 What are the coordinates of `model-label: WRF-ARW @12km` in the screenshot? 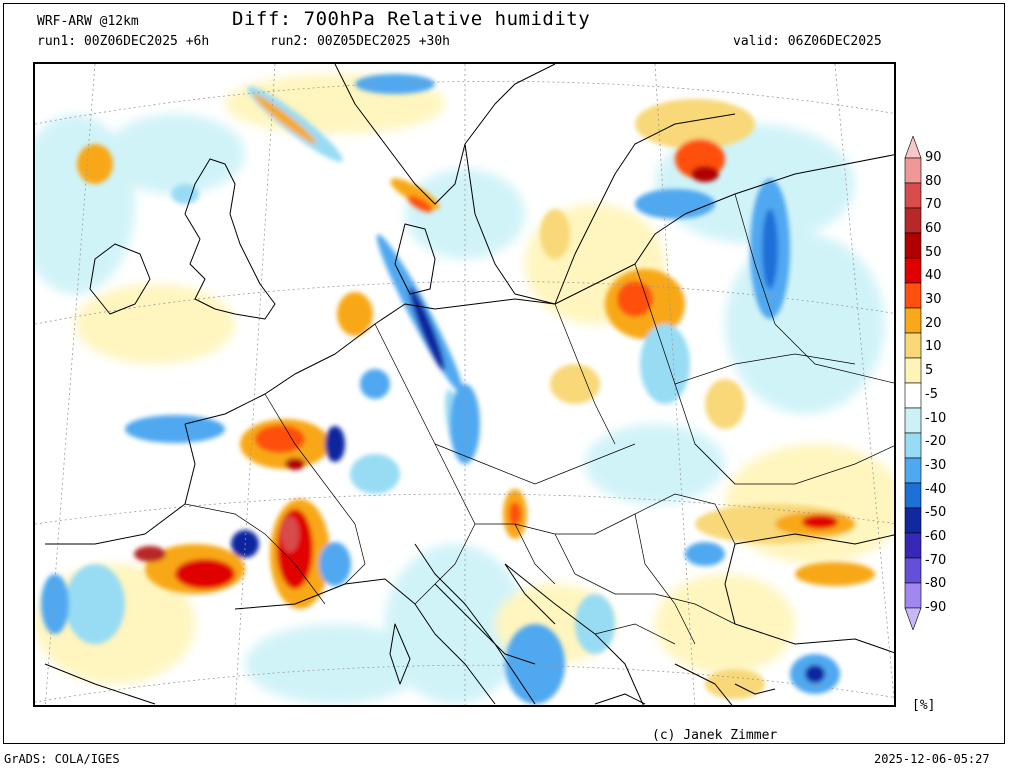 It's located at (88, 21).